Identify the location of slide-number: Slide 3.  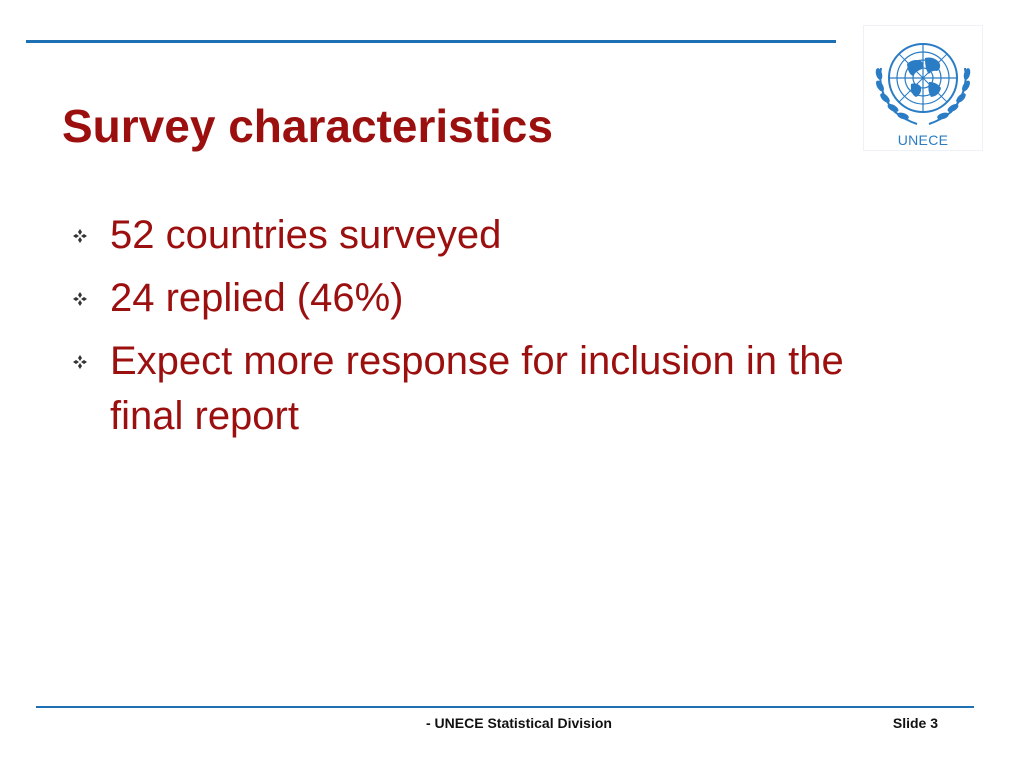
(915, 723).